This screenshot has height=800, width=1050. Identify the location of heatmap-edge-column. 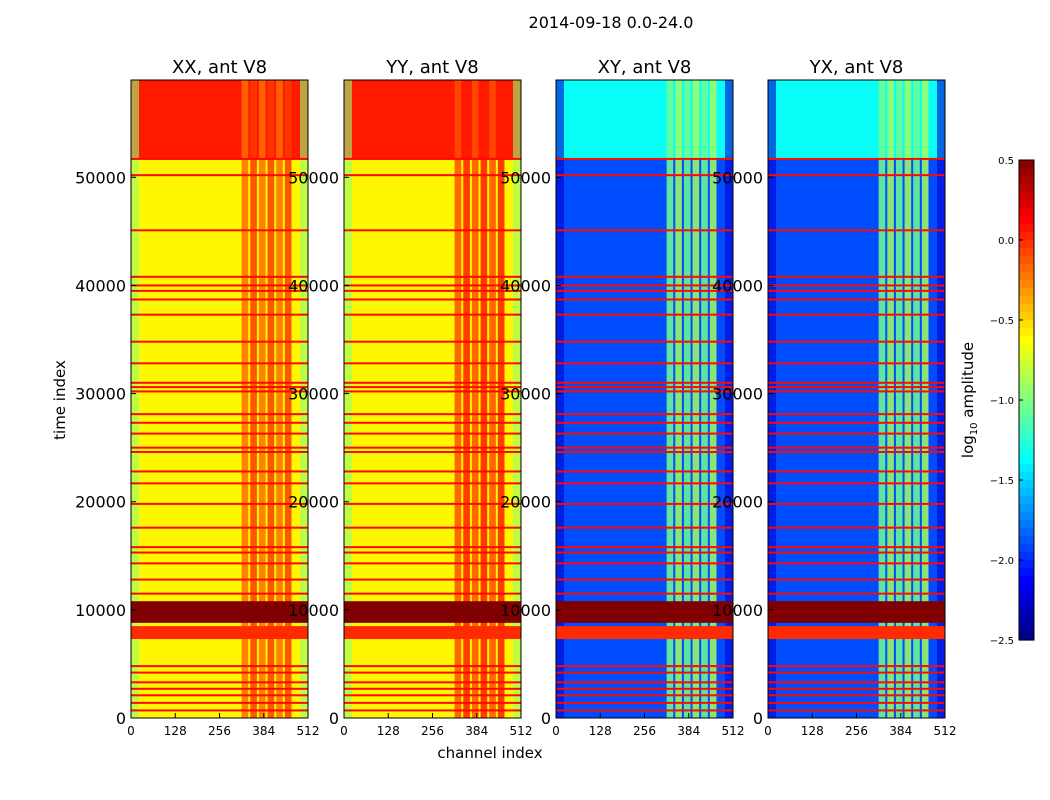
(941, 399).